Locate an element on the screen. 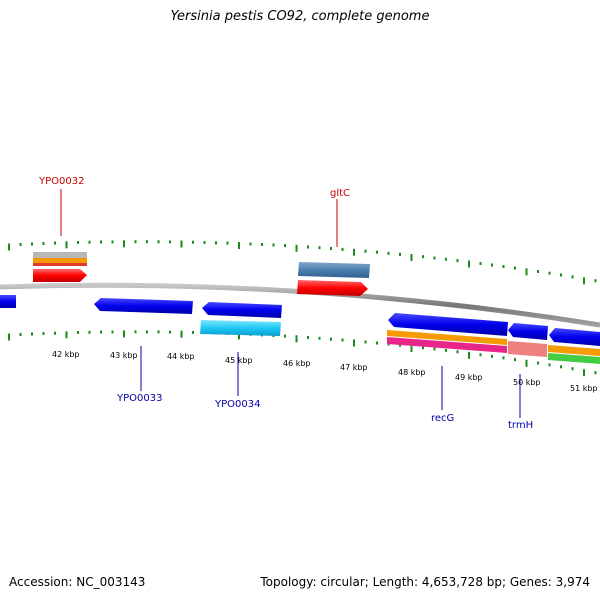  upper-tick-ring is located at coordinates (302, 262).